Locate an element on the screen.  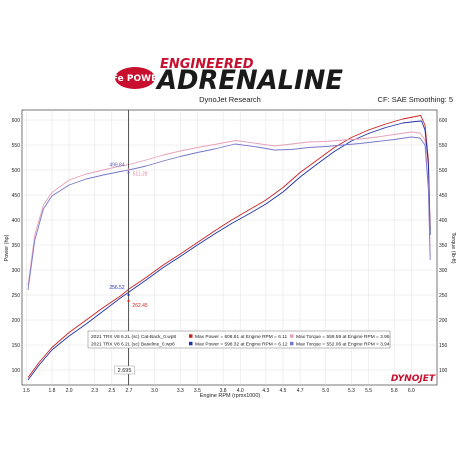
x-tick-label: 3.5 is located at coordinates (197, 391).